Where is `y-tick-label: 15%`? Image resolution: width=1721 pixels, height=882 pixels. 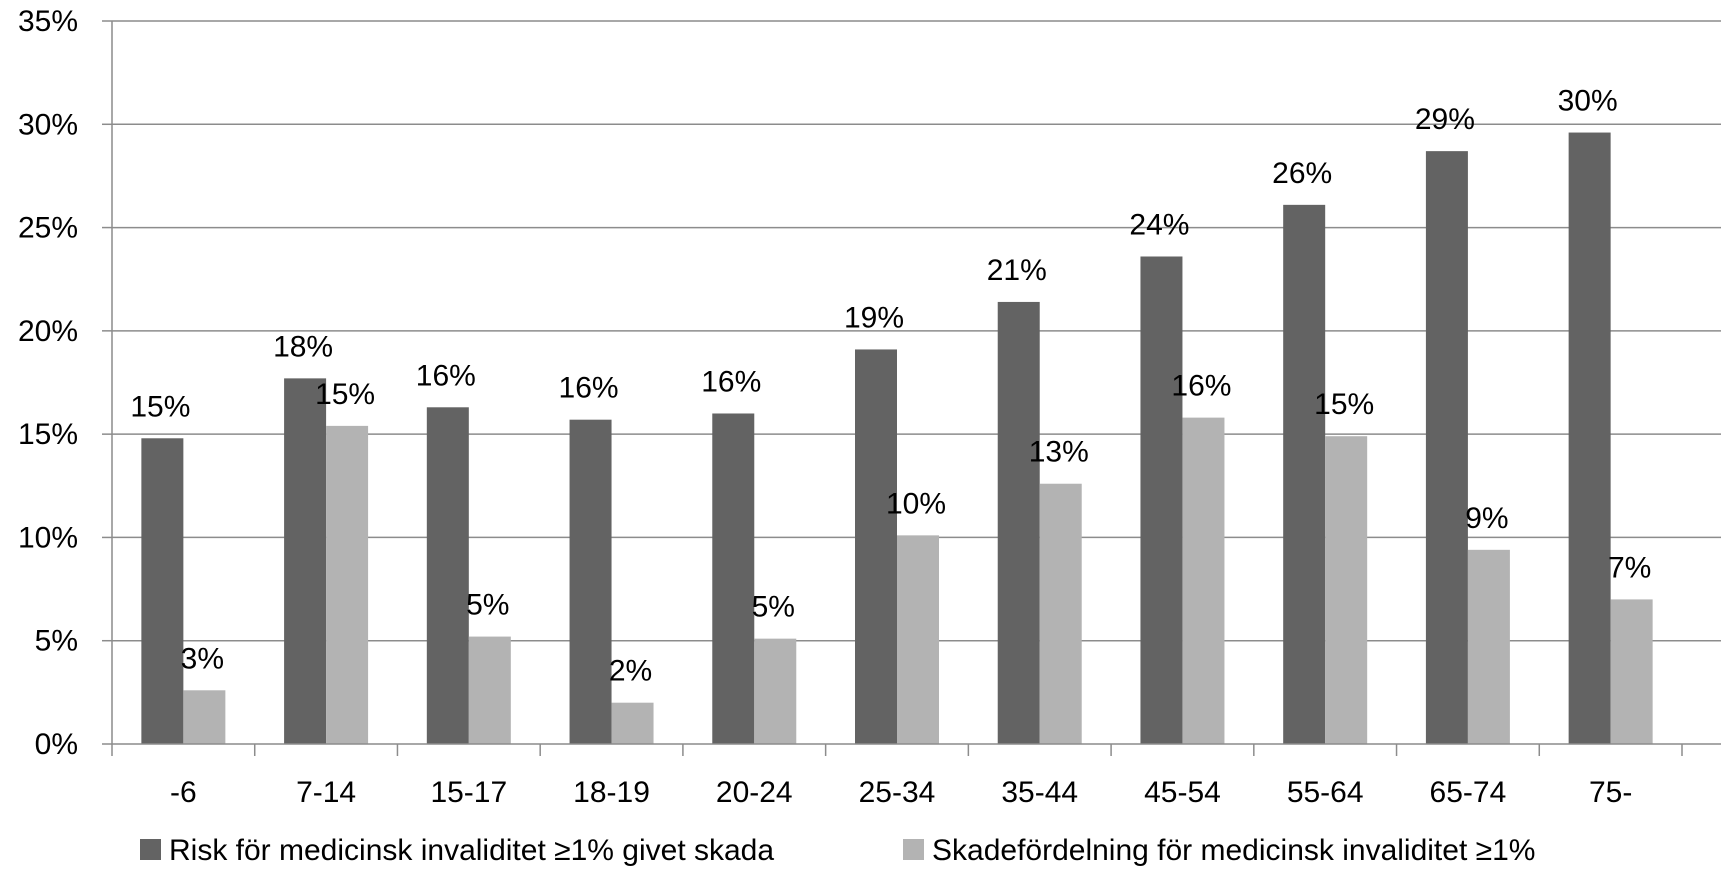
y-tick-label: 15% is located at coordinates (48, 434).